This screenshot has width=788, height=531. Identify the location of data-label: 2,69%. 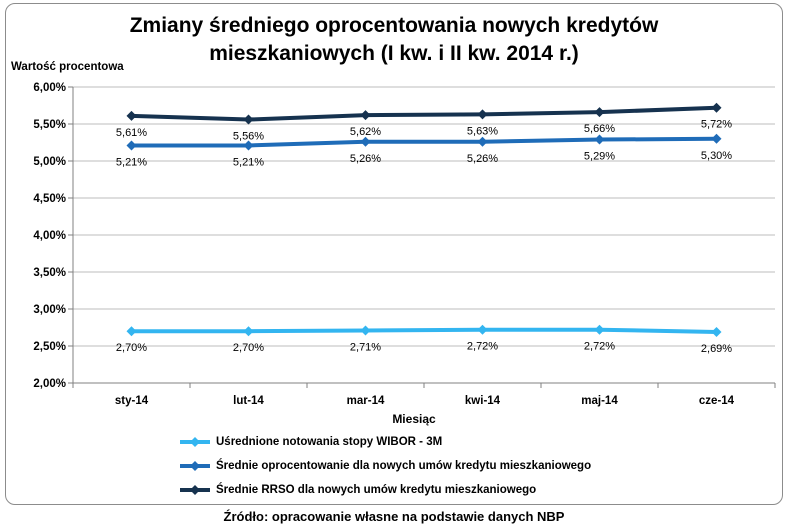
(716, 349).